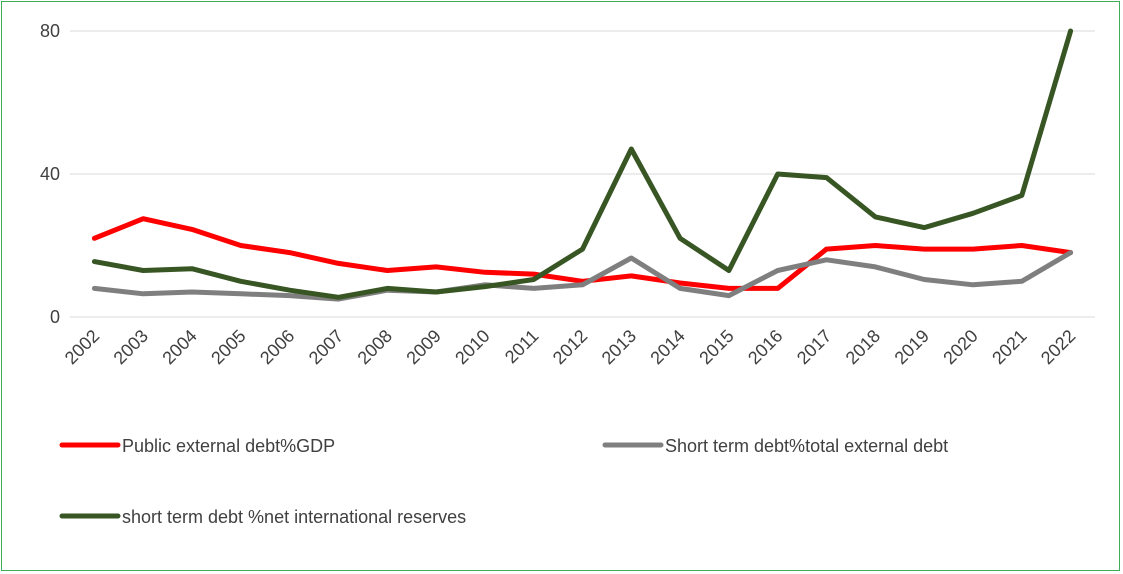 The height and width of the screenshot is (574, 1123). I want to click on y-axis-ticks: 0 40 80, so click(50, 174).